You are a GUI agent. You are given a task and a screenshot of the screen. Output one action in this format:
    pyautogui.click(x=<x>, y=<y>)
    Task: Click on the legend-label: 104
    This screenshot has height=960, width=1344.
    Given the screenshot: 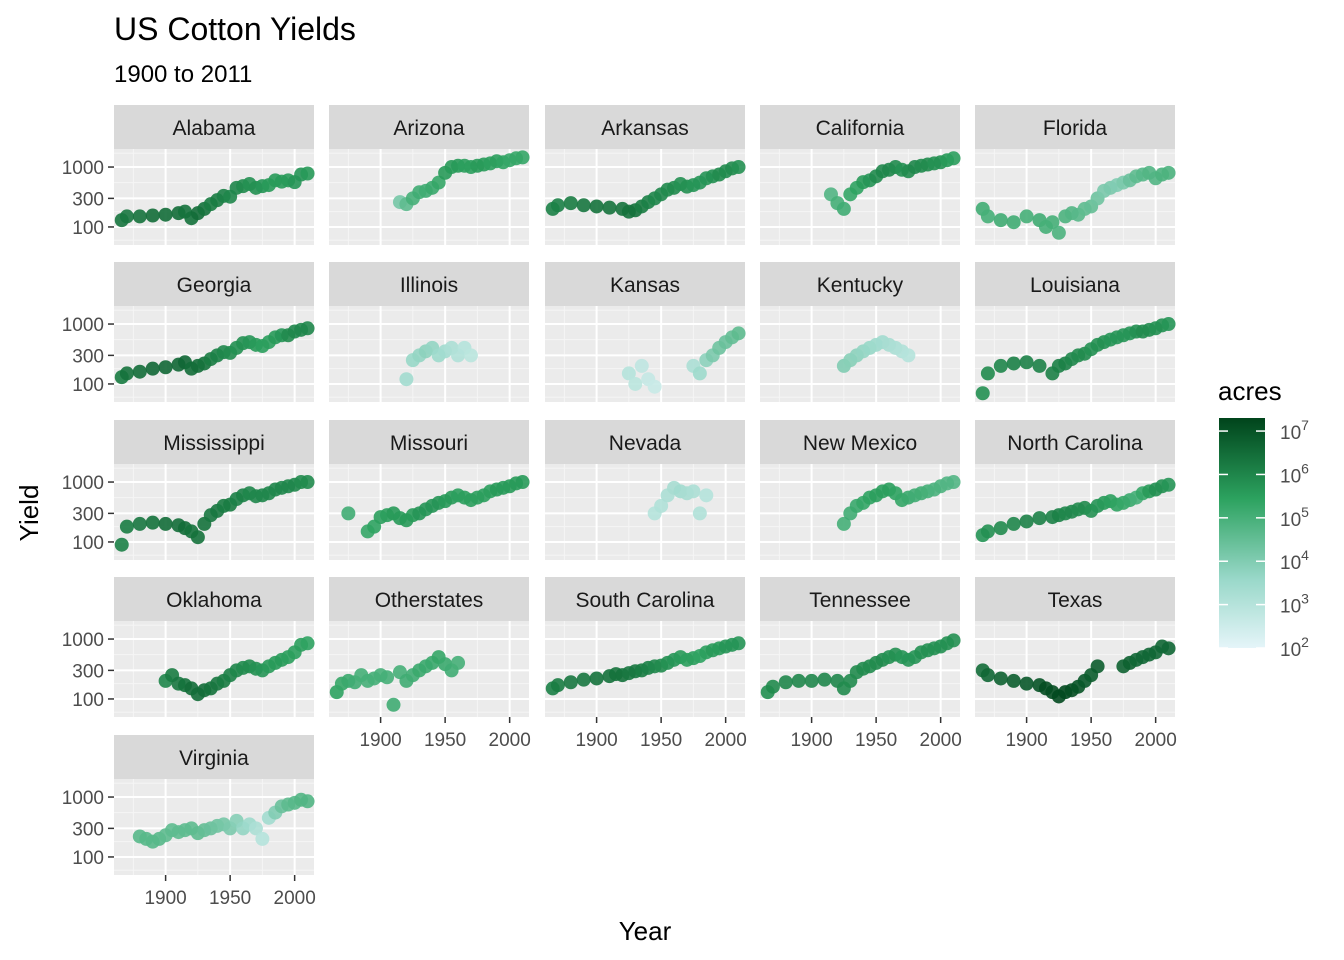 What is the action you would take?
    pyautogui.click(x=1294, y=560)
    